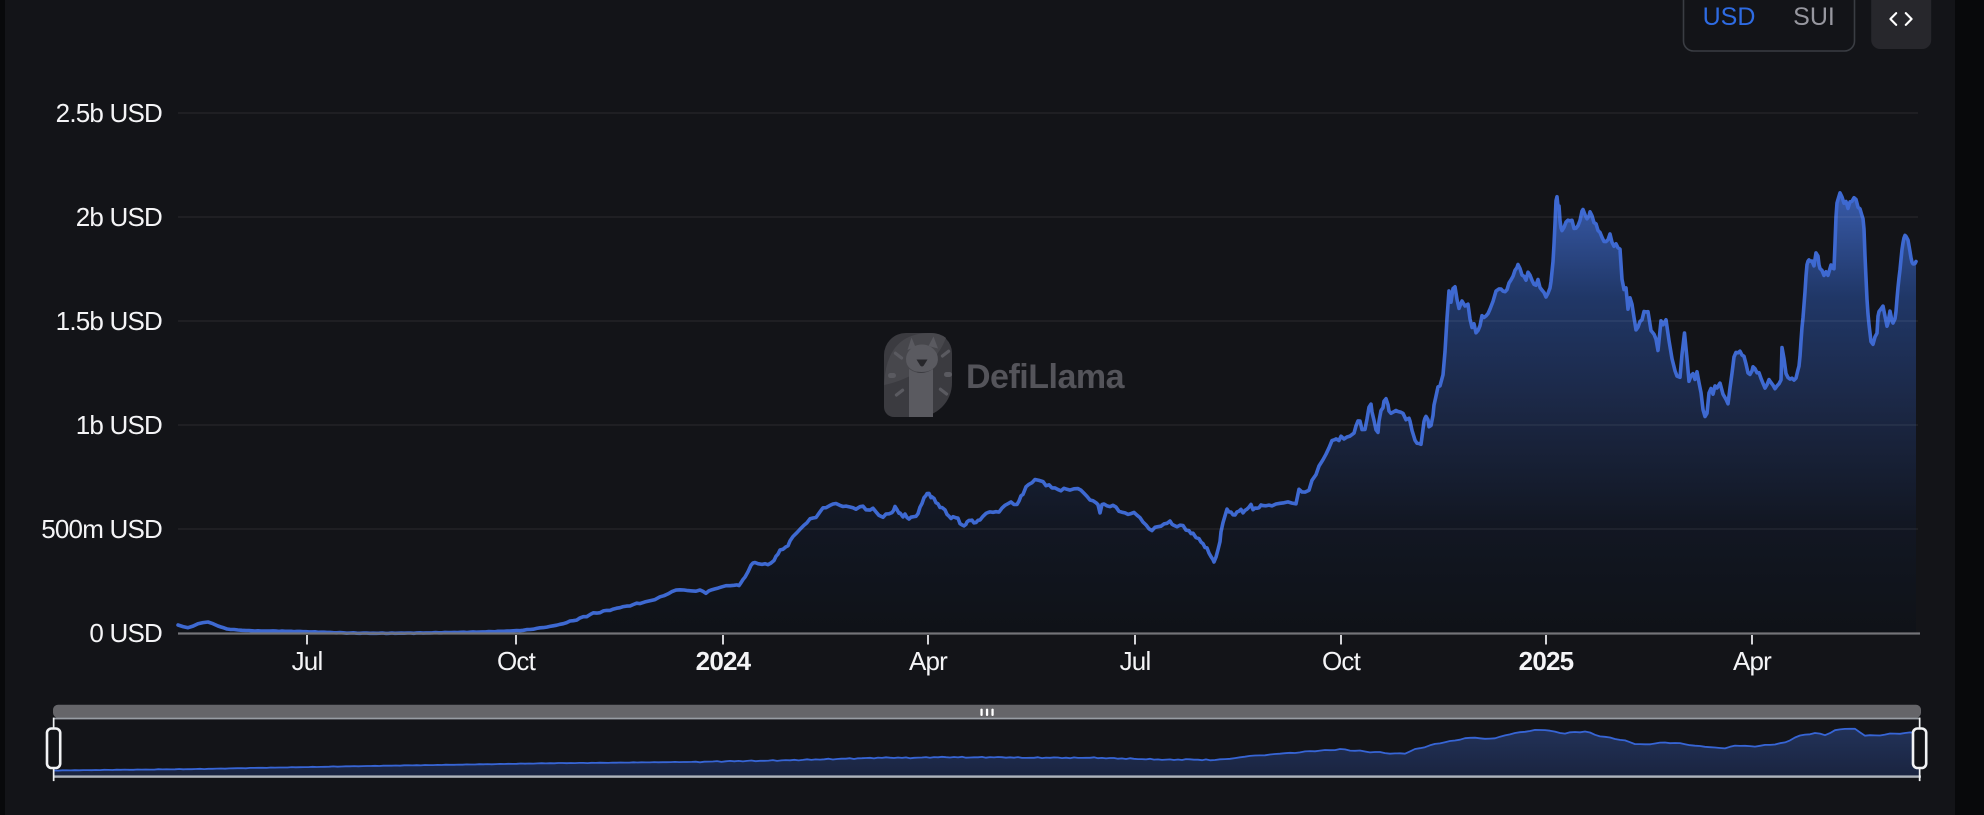 This screenshot has height=815, width=1984. I want to click on svg-text: 2024, so click(724, 661).